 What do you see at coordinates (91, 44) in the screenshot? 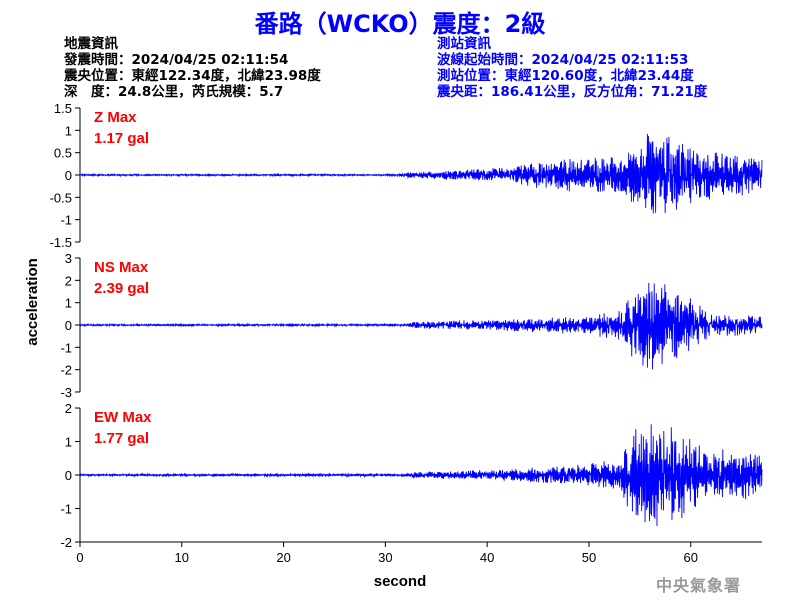
I see `quake-info-heading: 地震資訊` at bounding box center [91, 44].